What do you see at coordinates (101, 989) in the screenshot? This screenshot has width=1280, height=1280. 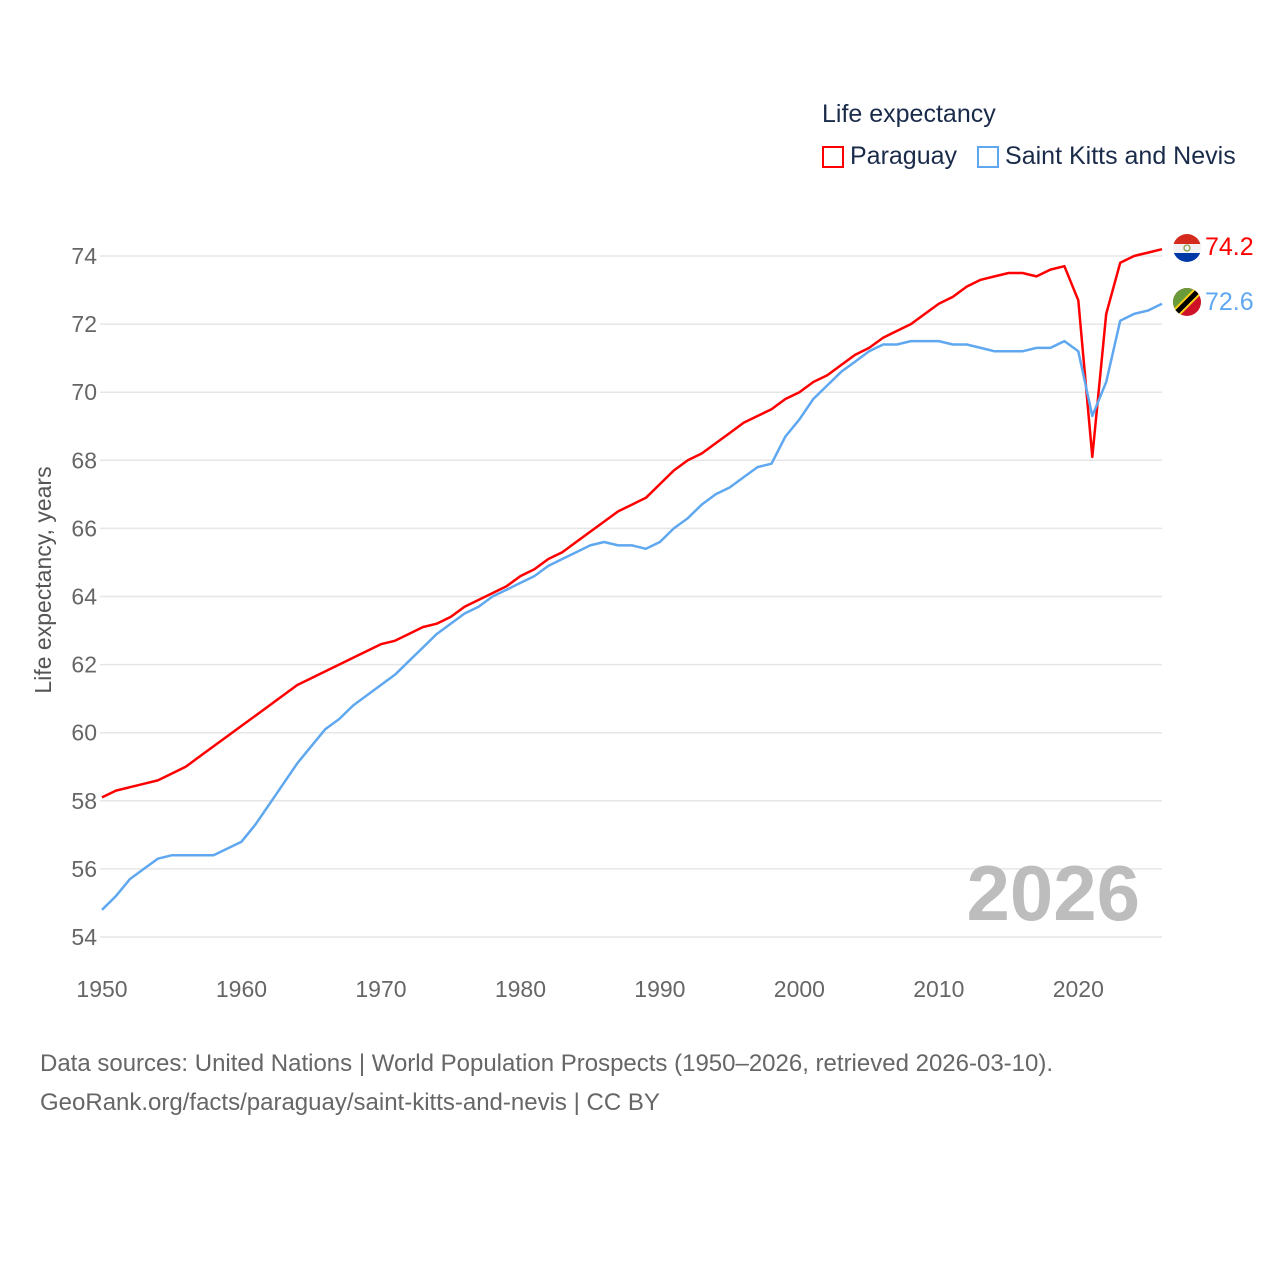 I see `x-tick-label: 1950` at bounding box center [101, 989].